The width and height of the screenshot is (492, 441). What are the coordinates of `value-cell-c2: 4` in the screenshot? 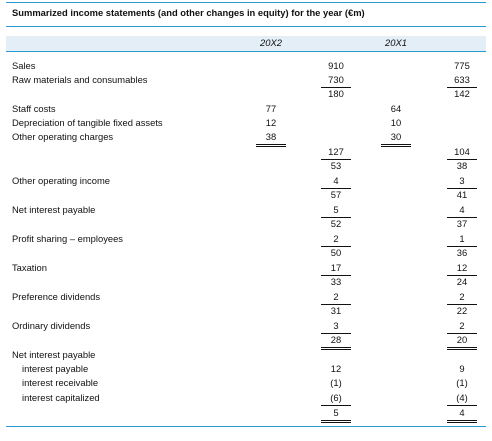 It's located at (336, 181).